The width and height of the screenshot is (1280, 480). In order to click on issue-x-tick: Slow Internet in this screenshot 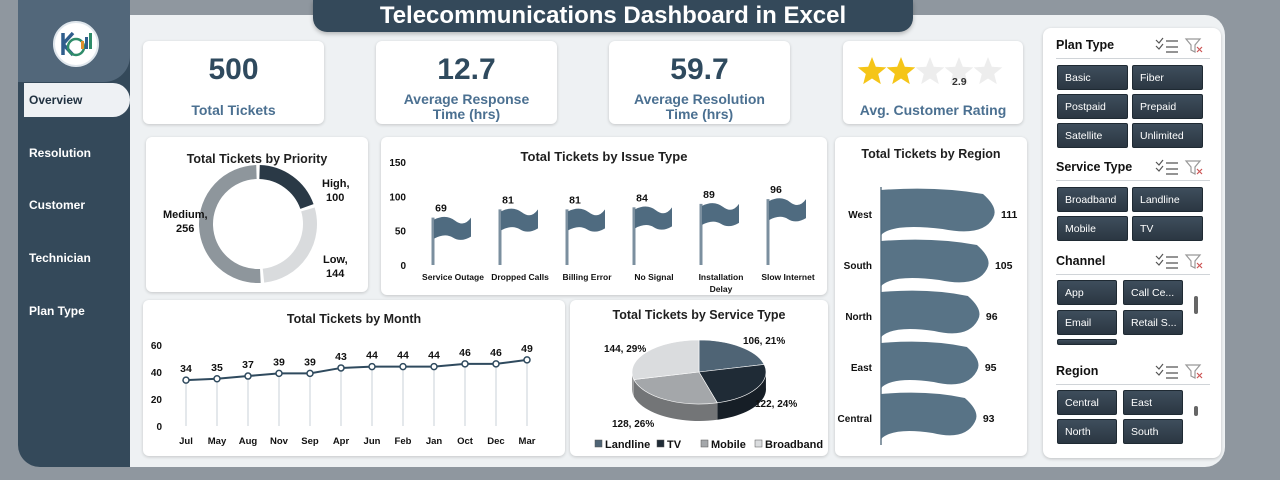, I will do `click(788, 277)`.